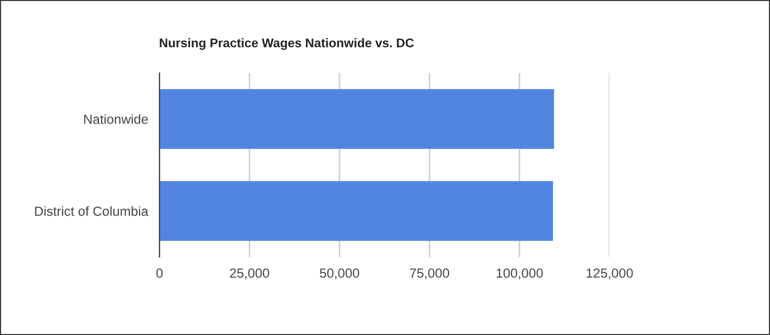  I want to click on x-tick-label: 125,000, so click(609, 274).